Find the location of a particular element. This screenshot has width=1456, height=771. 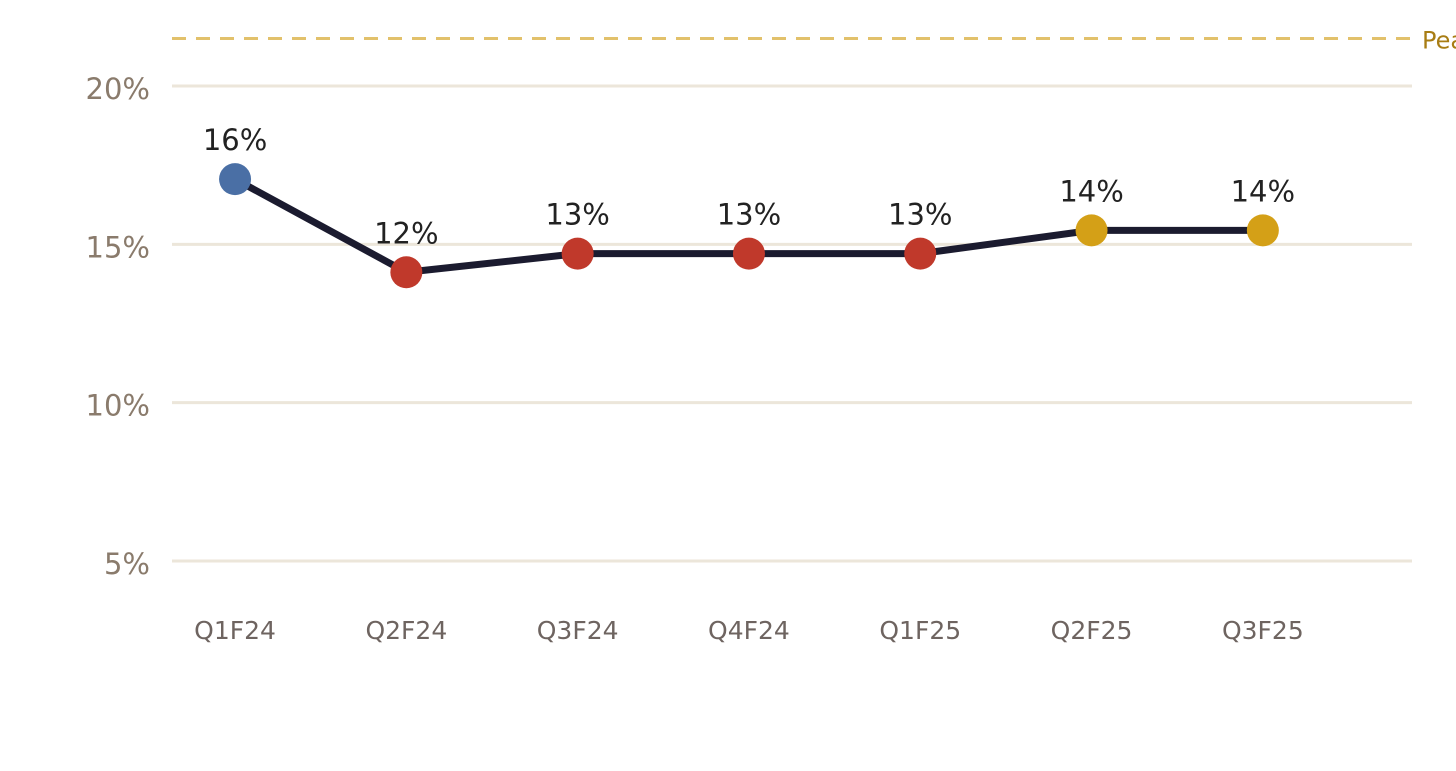

y-tick-label: 10% is located at coordinates (118, 406).